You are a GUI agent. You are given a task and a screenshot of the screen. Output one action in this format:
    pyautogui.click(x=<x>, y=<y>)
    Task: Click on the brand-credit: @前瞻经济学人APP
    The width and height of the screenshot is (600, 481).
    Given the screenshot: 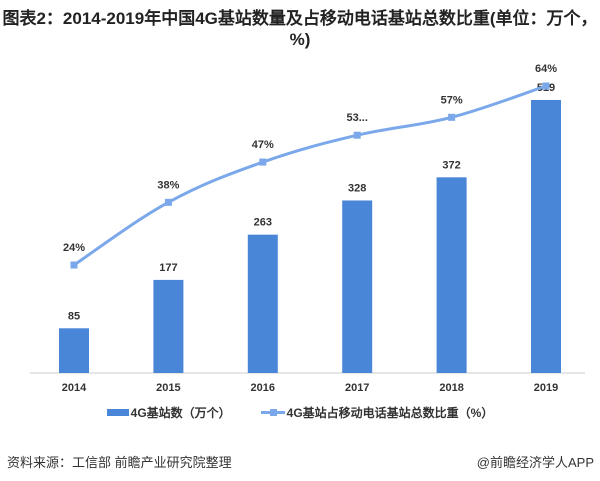 What is the action you would take?
    pyautogui.click(x=535, y=462)
    